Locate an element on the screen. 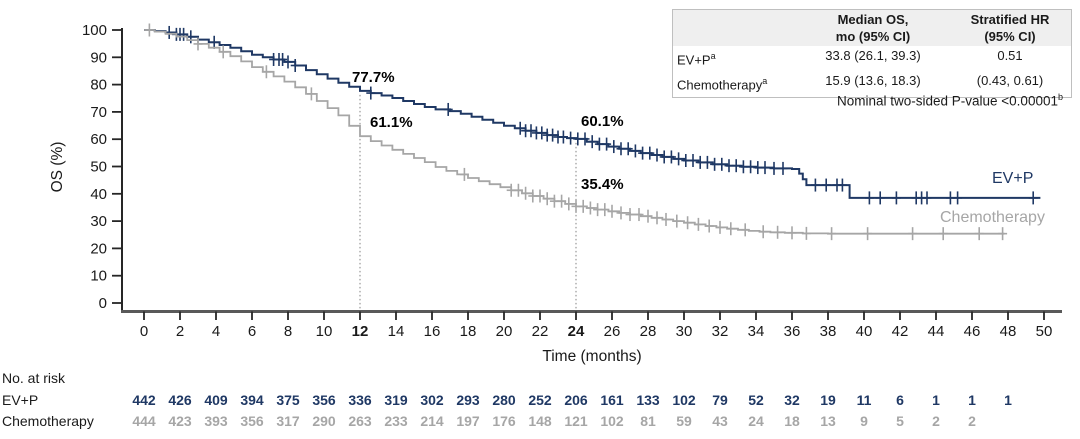 The width and height of the screenshot is (1080, 439). x-tick-label: 22 is located at coordinates (540, 331).